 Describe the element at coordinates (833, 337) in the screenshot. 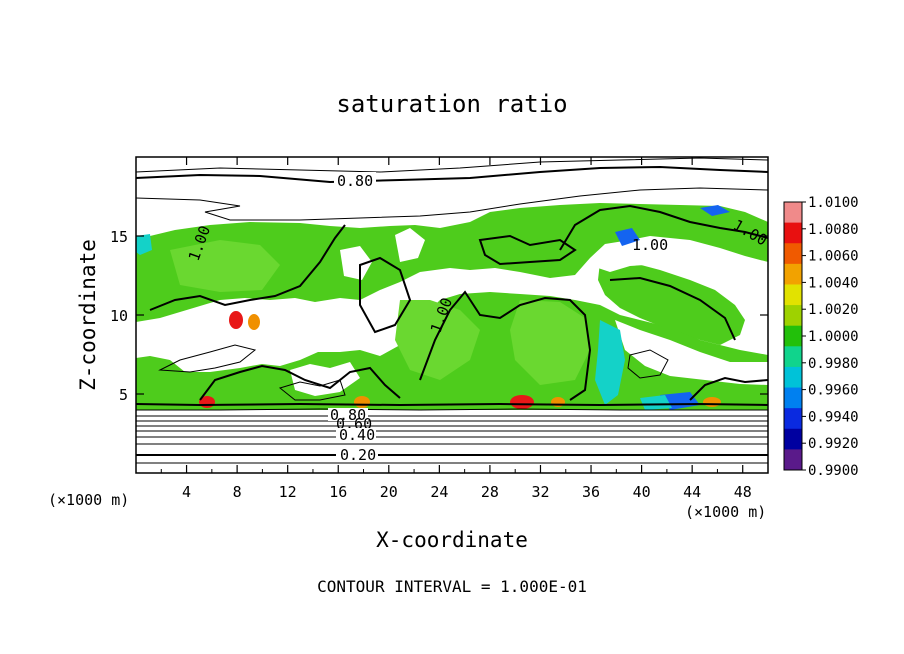

I see `colorbar-label: 1.0000` at that location.